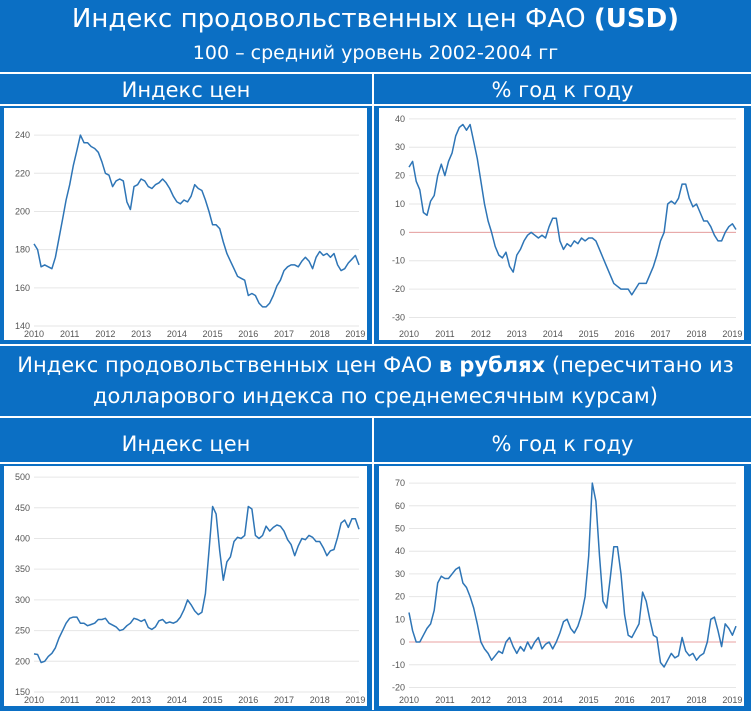  I want to click on y-tick-label: 220, so click(22, 173).